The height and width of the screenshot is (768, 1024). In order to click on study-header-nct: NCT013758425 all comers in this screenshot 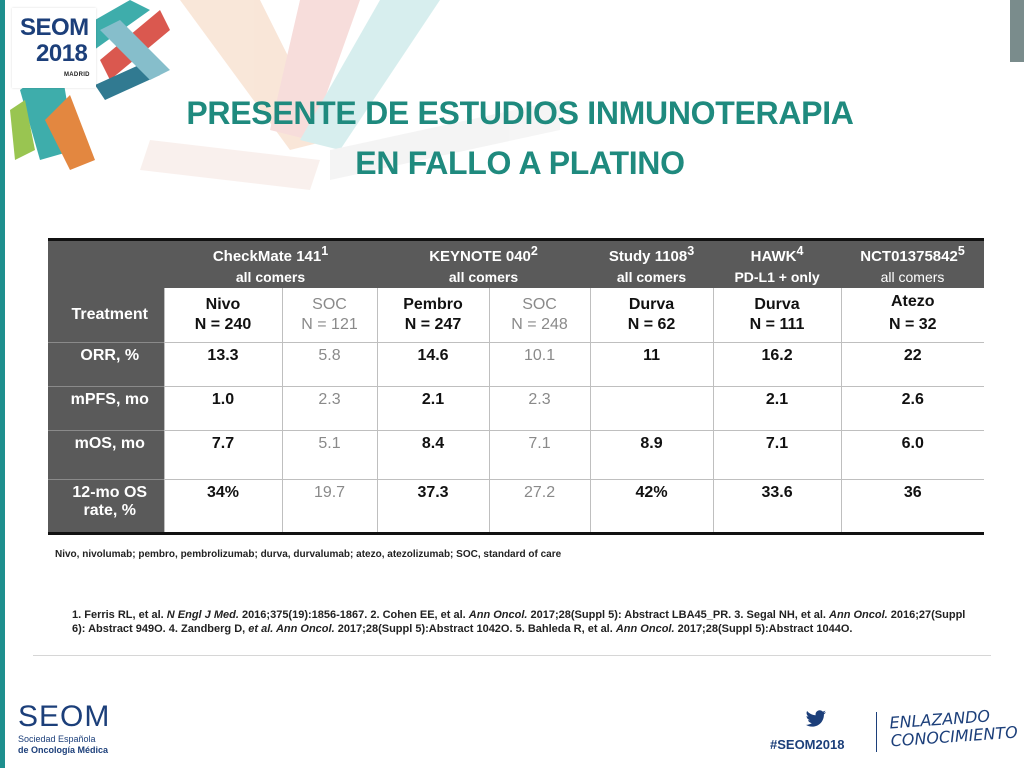, I will do `click(913, 263)`.